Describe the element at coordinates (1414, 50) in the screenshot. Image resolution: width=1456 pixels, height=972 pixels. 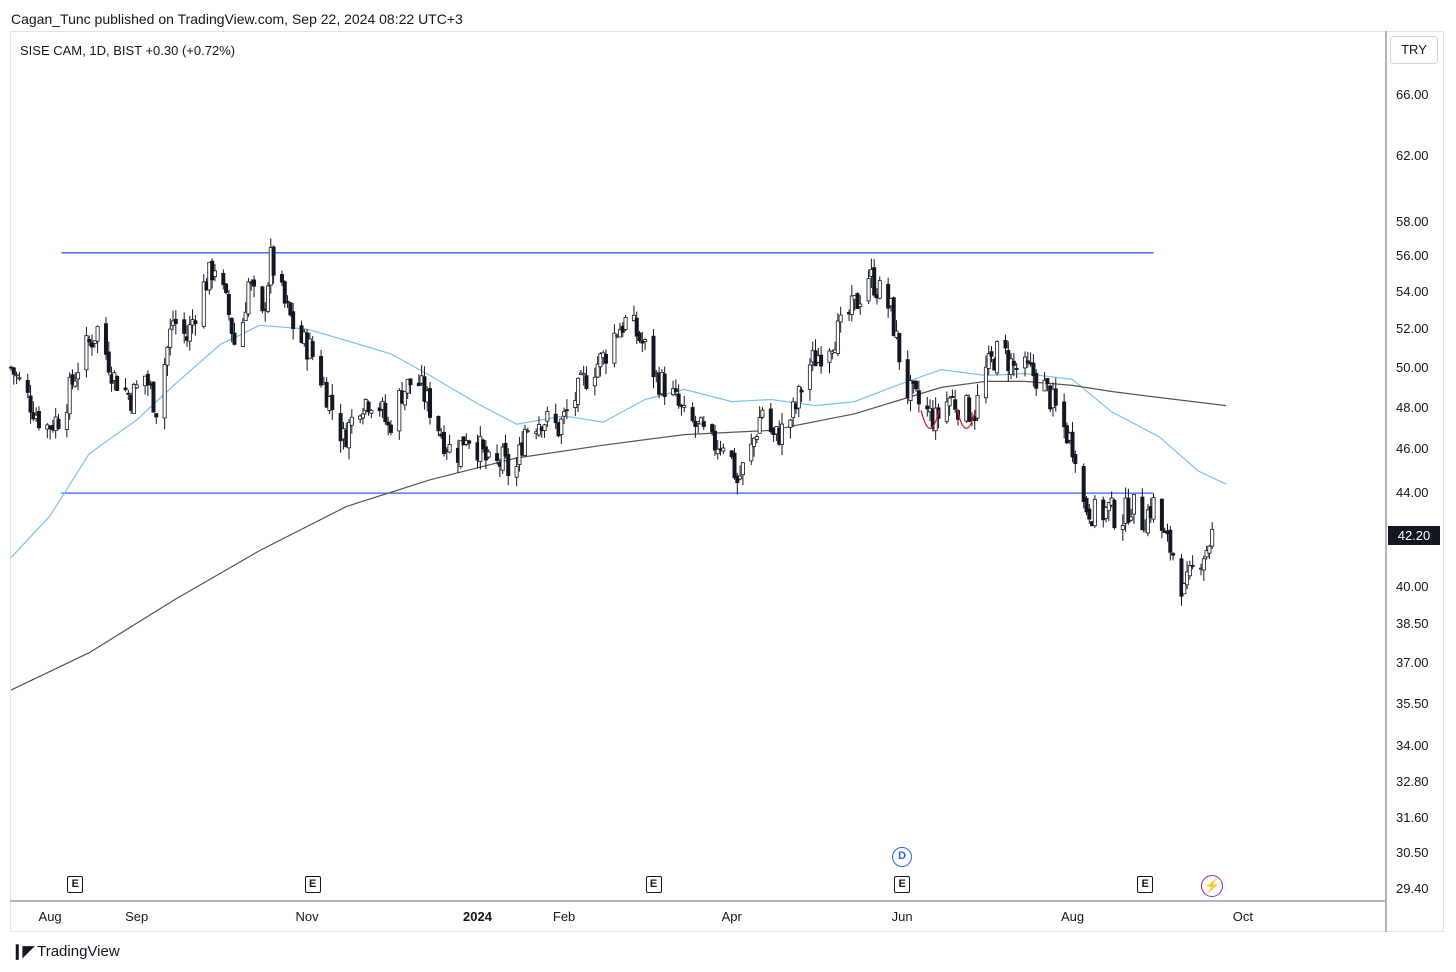
I see `currency-button: TRY` at that location.